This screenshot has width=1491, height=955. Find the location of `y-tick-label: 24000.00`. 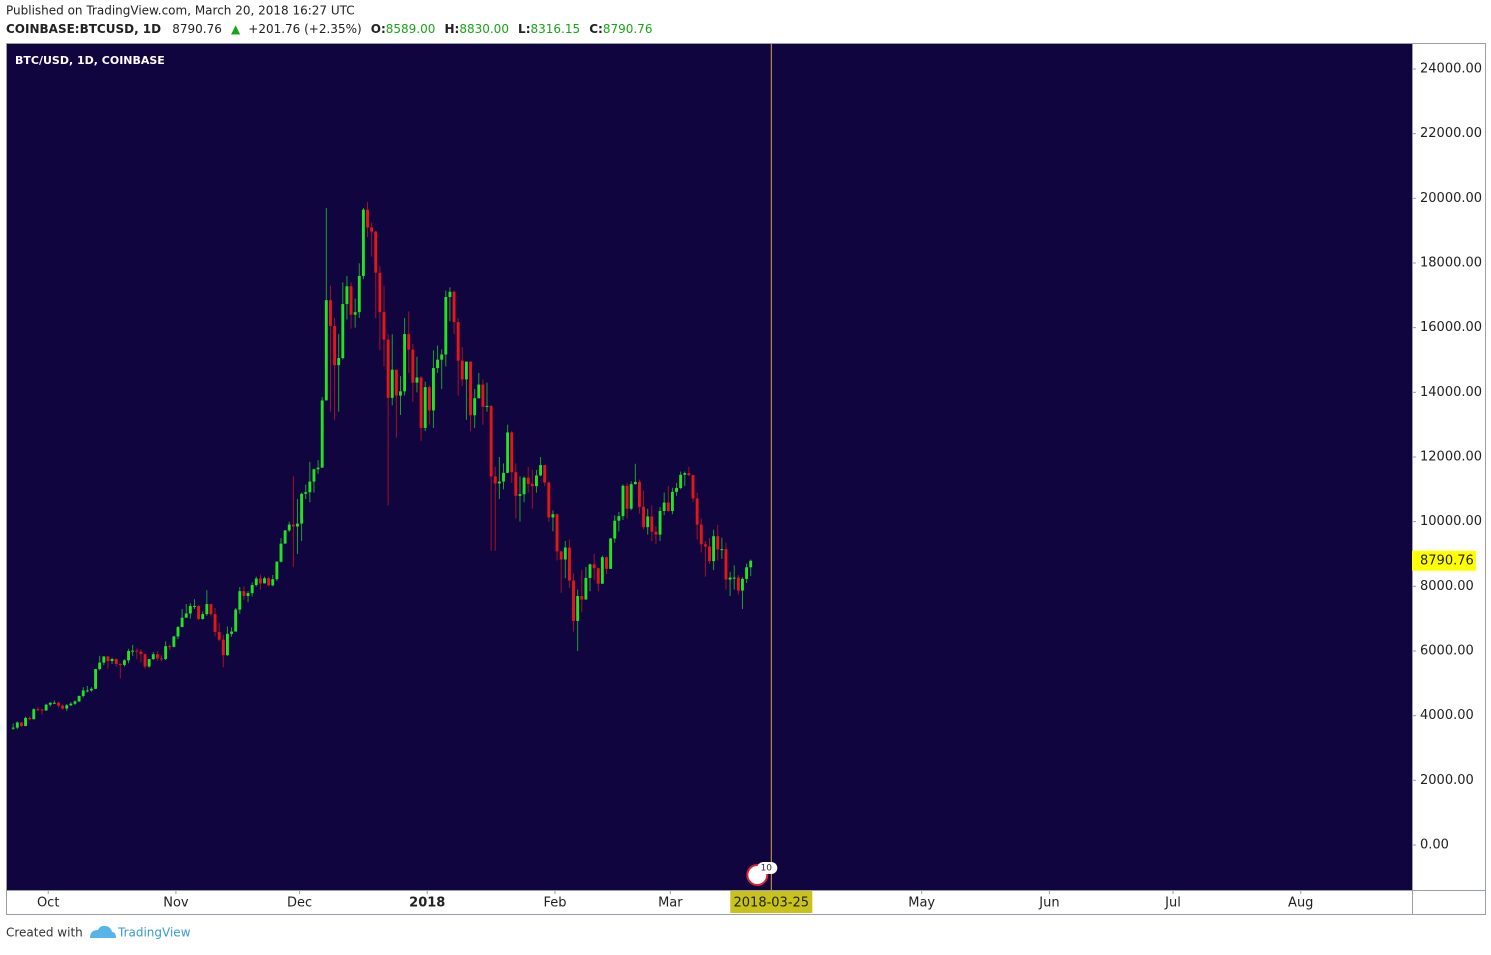

y-tick-label: 24000.00 is located at coordinates (1451, 68).